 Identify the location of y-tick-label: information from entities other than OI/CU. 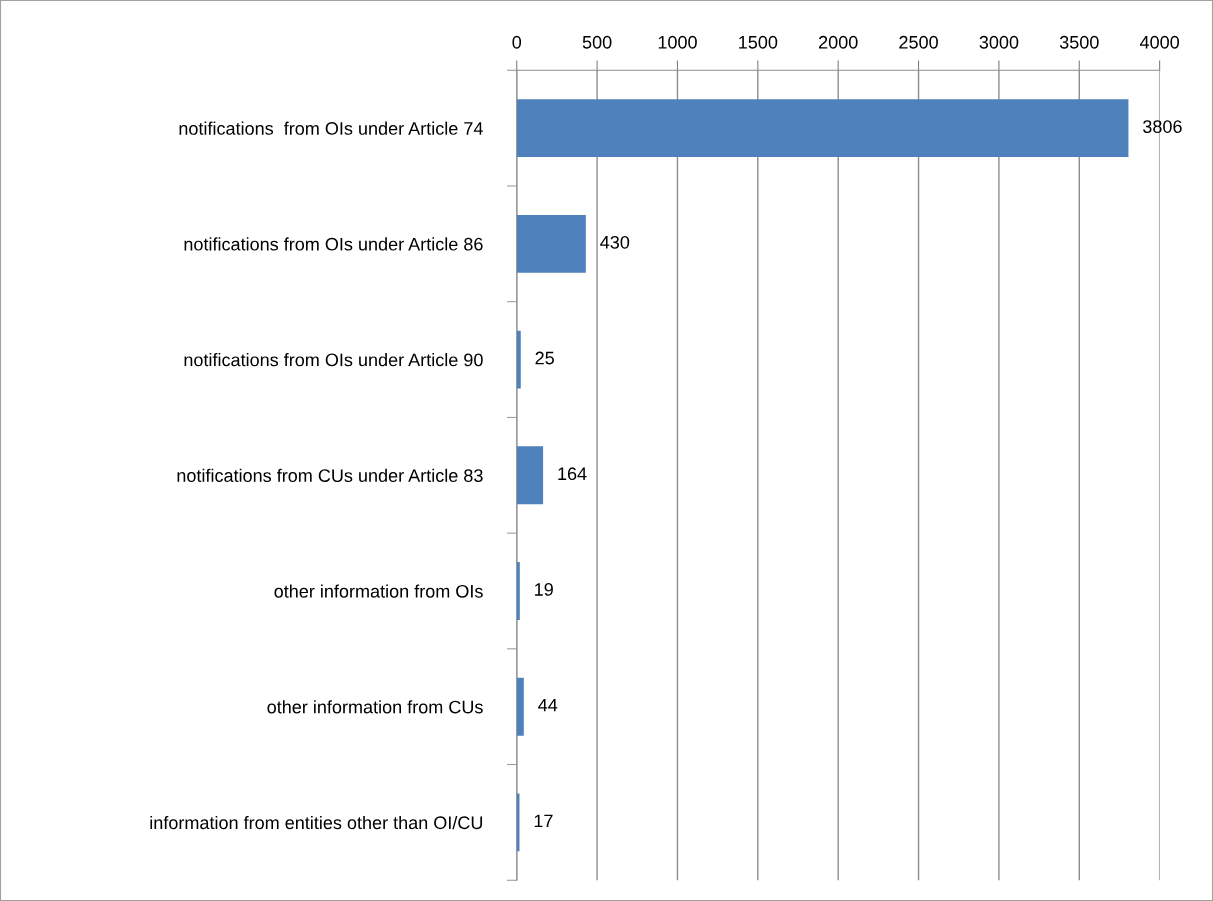
(316, 822).